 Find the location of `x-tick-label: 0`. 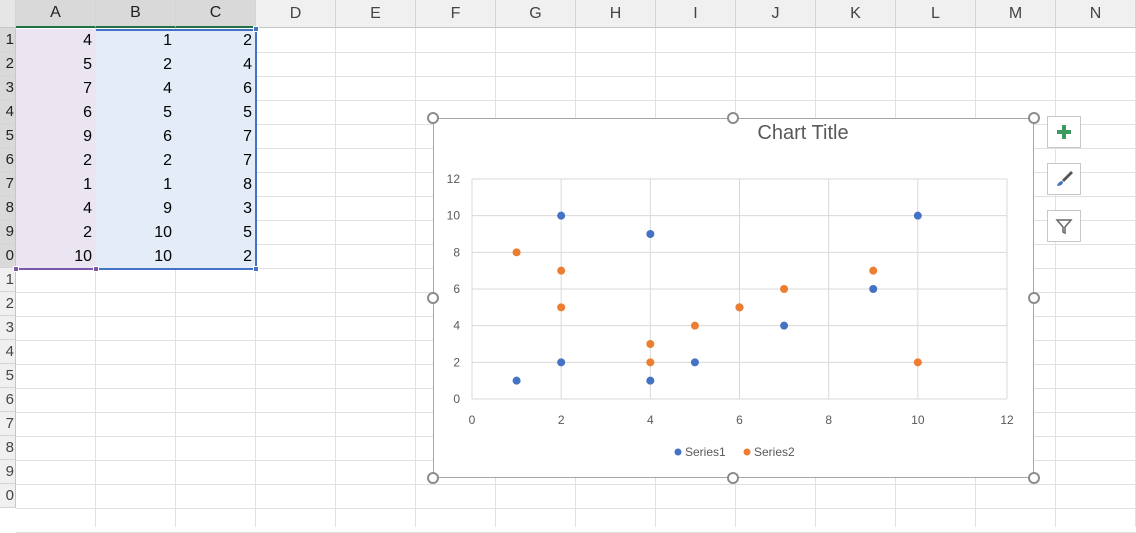

x-tick-label: 0 is located at coordinates (472, 420).